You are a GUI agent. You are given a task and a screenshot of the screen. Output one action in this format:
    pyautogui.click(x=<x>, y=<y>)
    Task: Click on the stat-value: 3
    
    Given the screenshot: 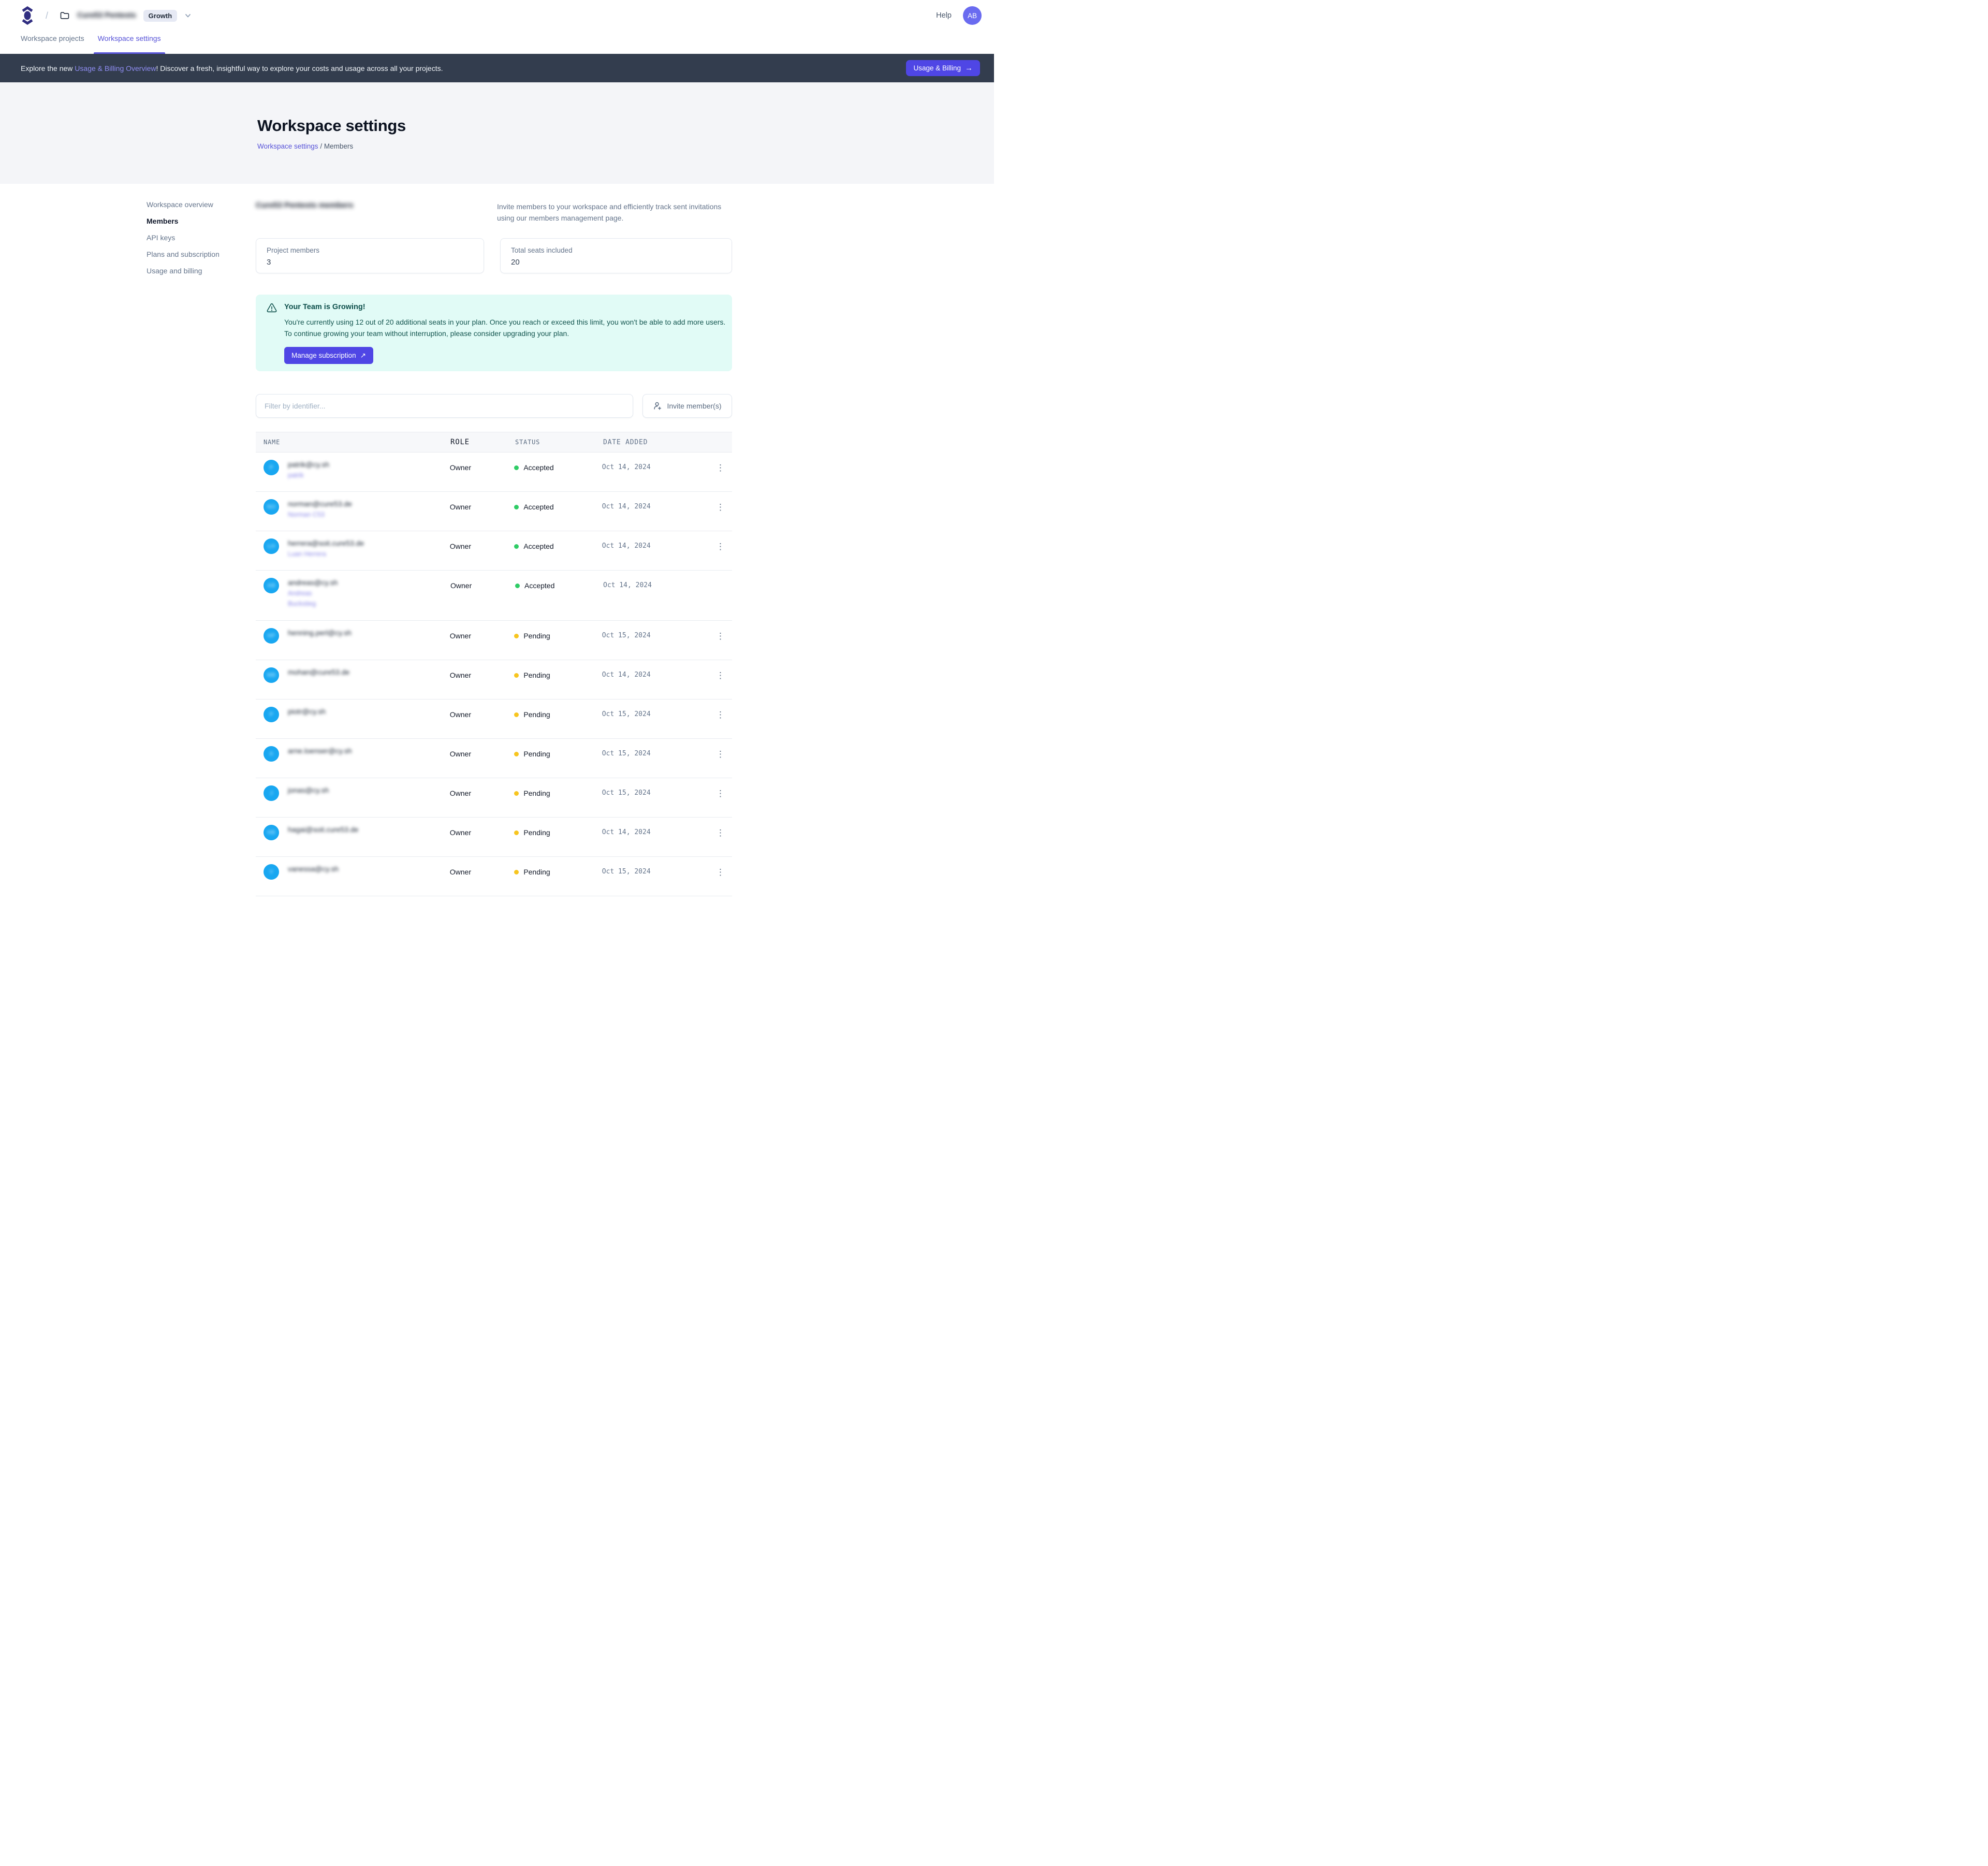 What is the action you would take?
    pyautogui.click(x=269, y=262)
    